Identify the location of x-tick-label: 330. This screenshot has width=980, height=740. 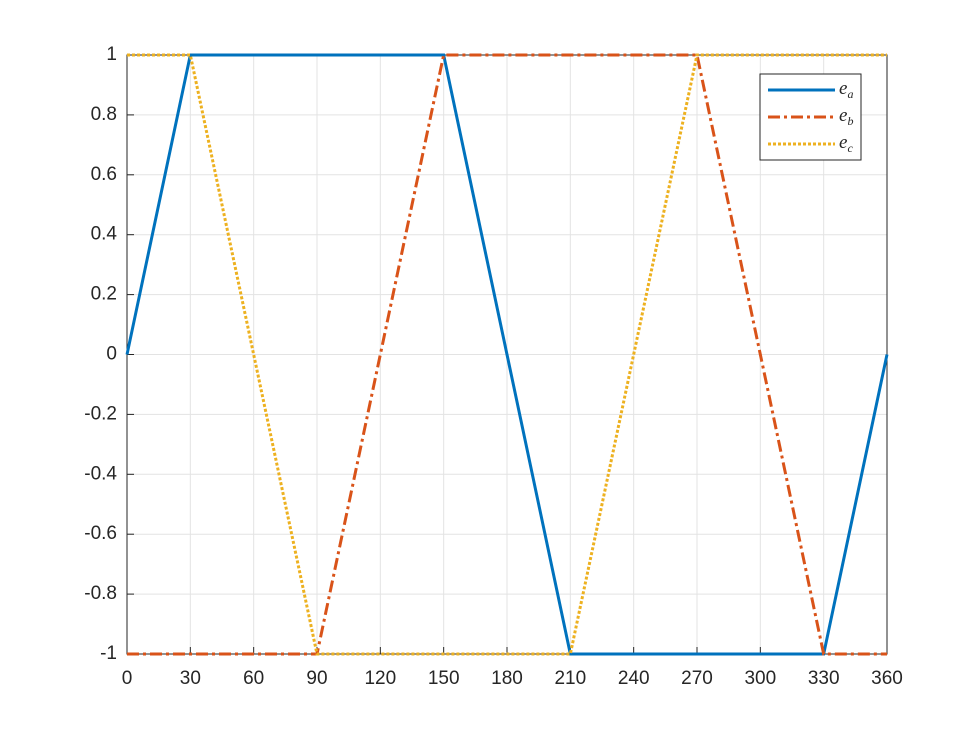
(824, 678).